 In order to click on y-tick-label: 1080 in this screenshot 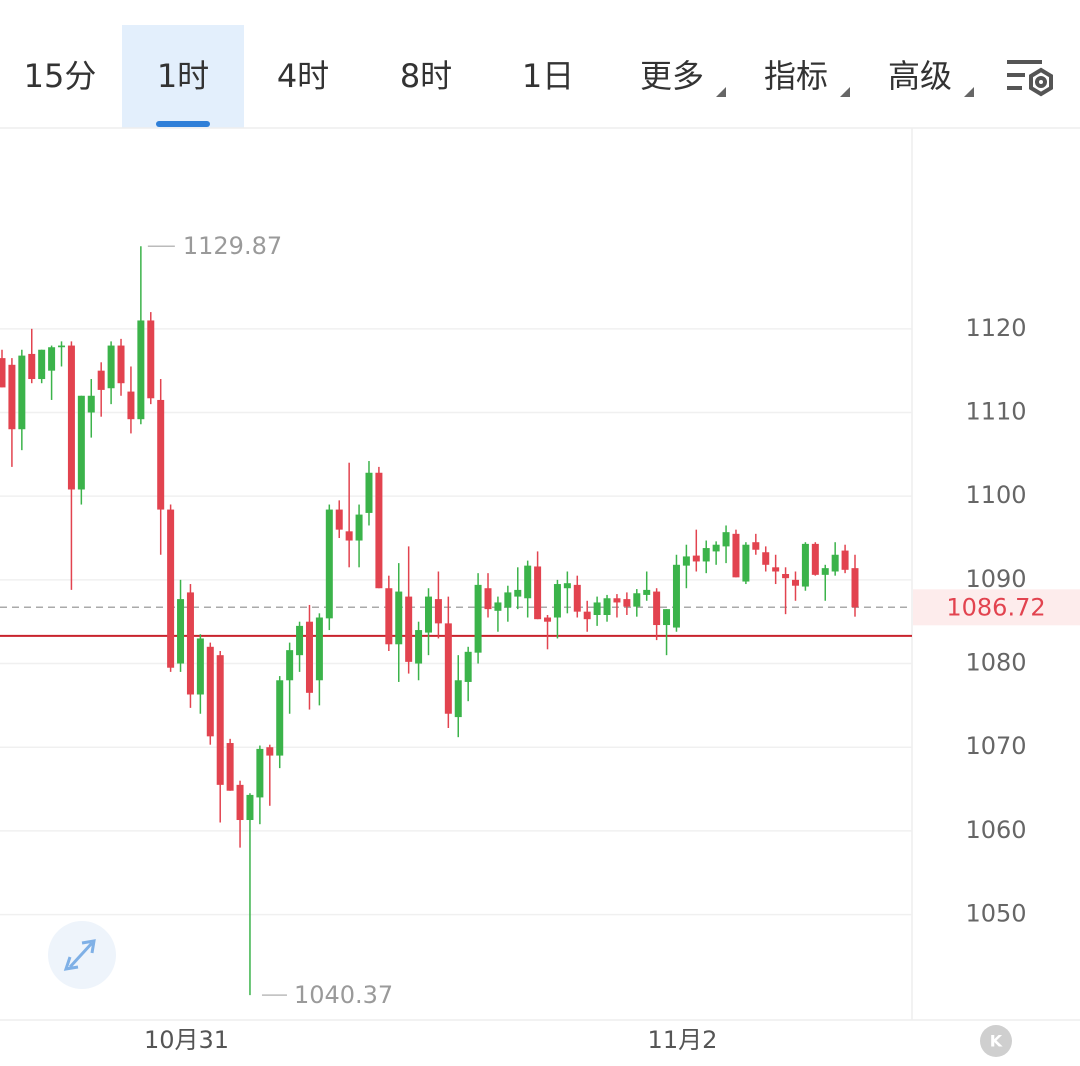, I will do `click(995, 663)`.